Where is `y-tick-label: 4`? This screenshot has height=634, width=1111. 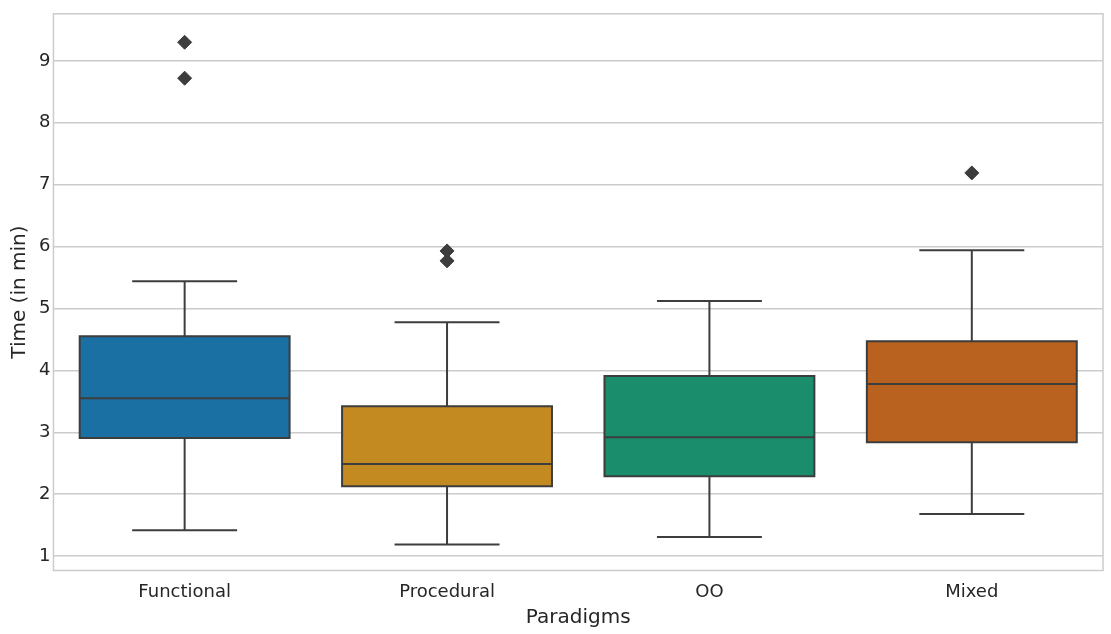 y-tick-label: 4 is located at coordinates (45, 369).